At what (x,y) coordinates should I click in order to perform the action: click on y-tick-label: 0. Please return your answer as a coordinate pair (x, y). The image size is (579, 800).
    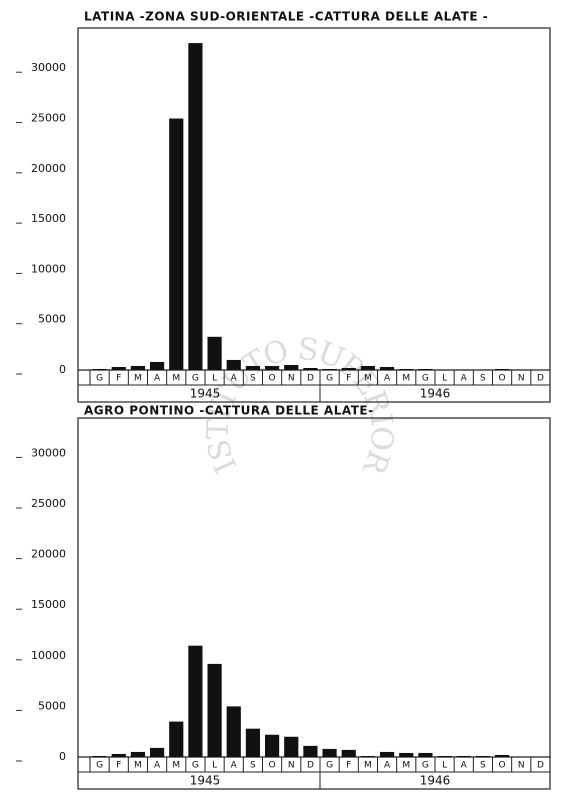
    Looking at the image, I should click on (62, 369).